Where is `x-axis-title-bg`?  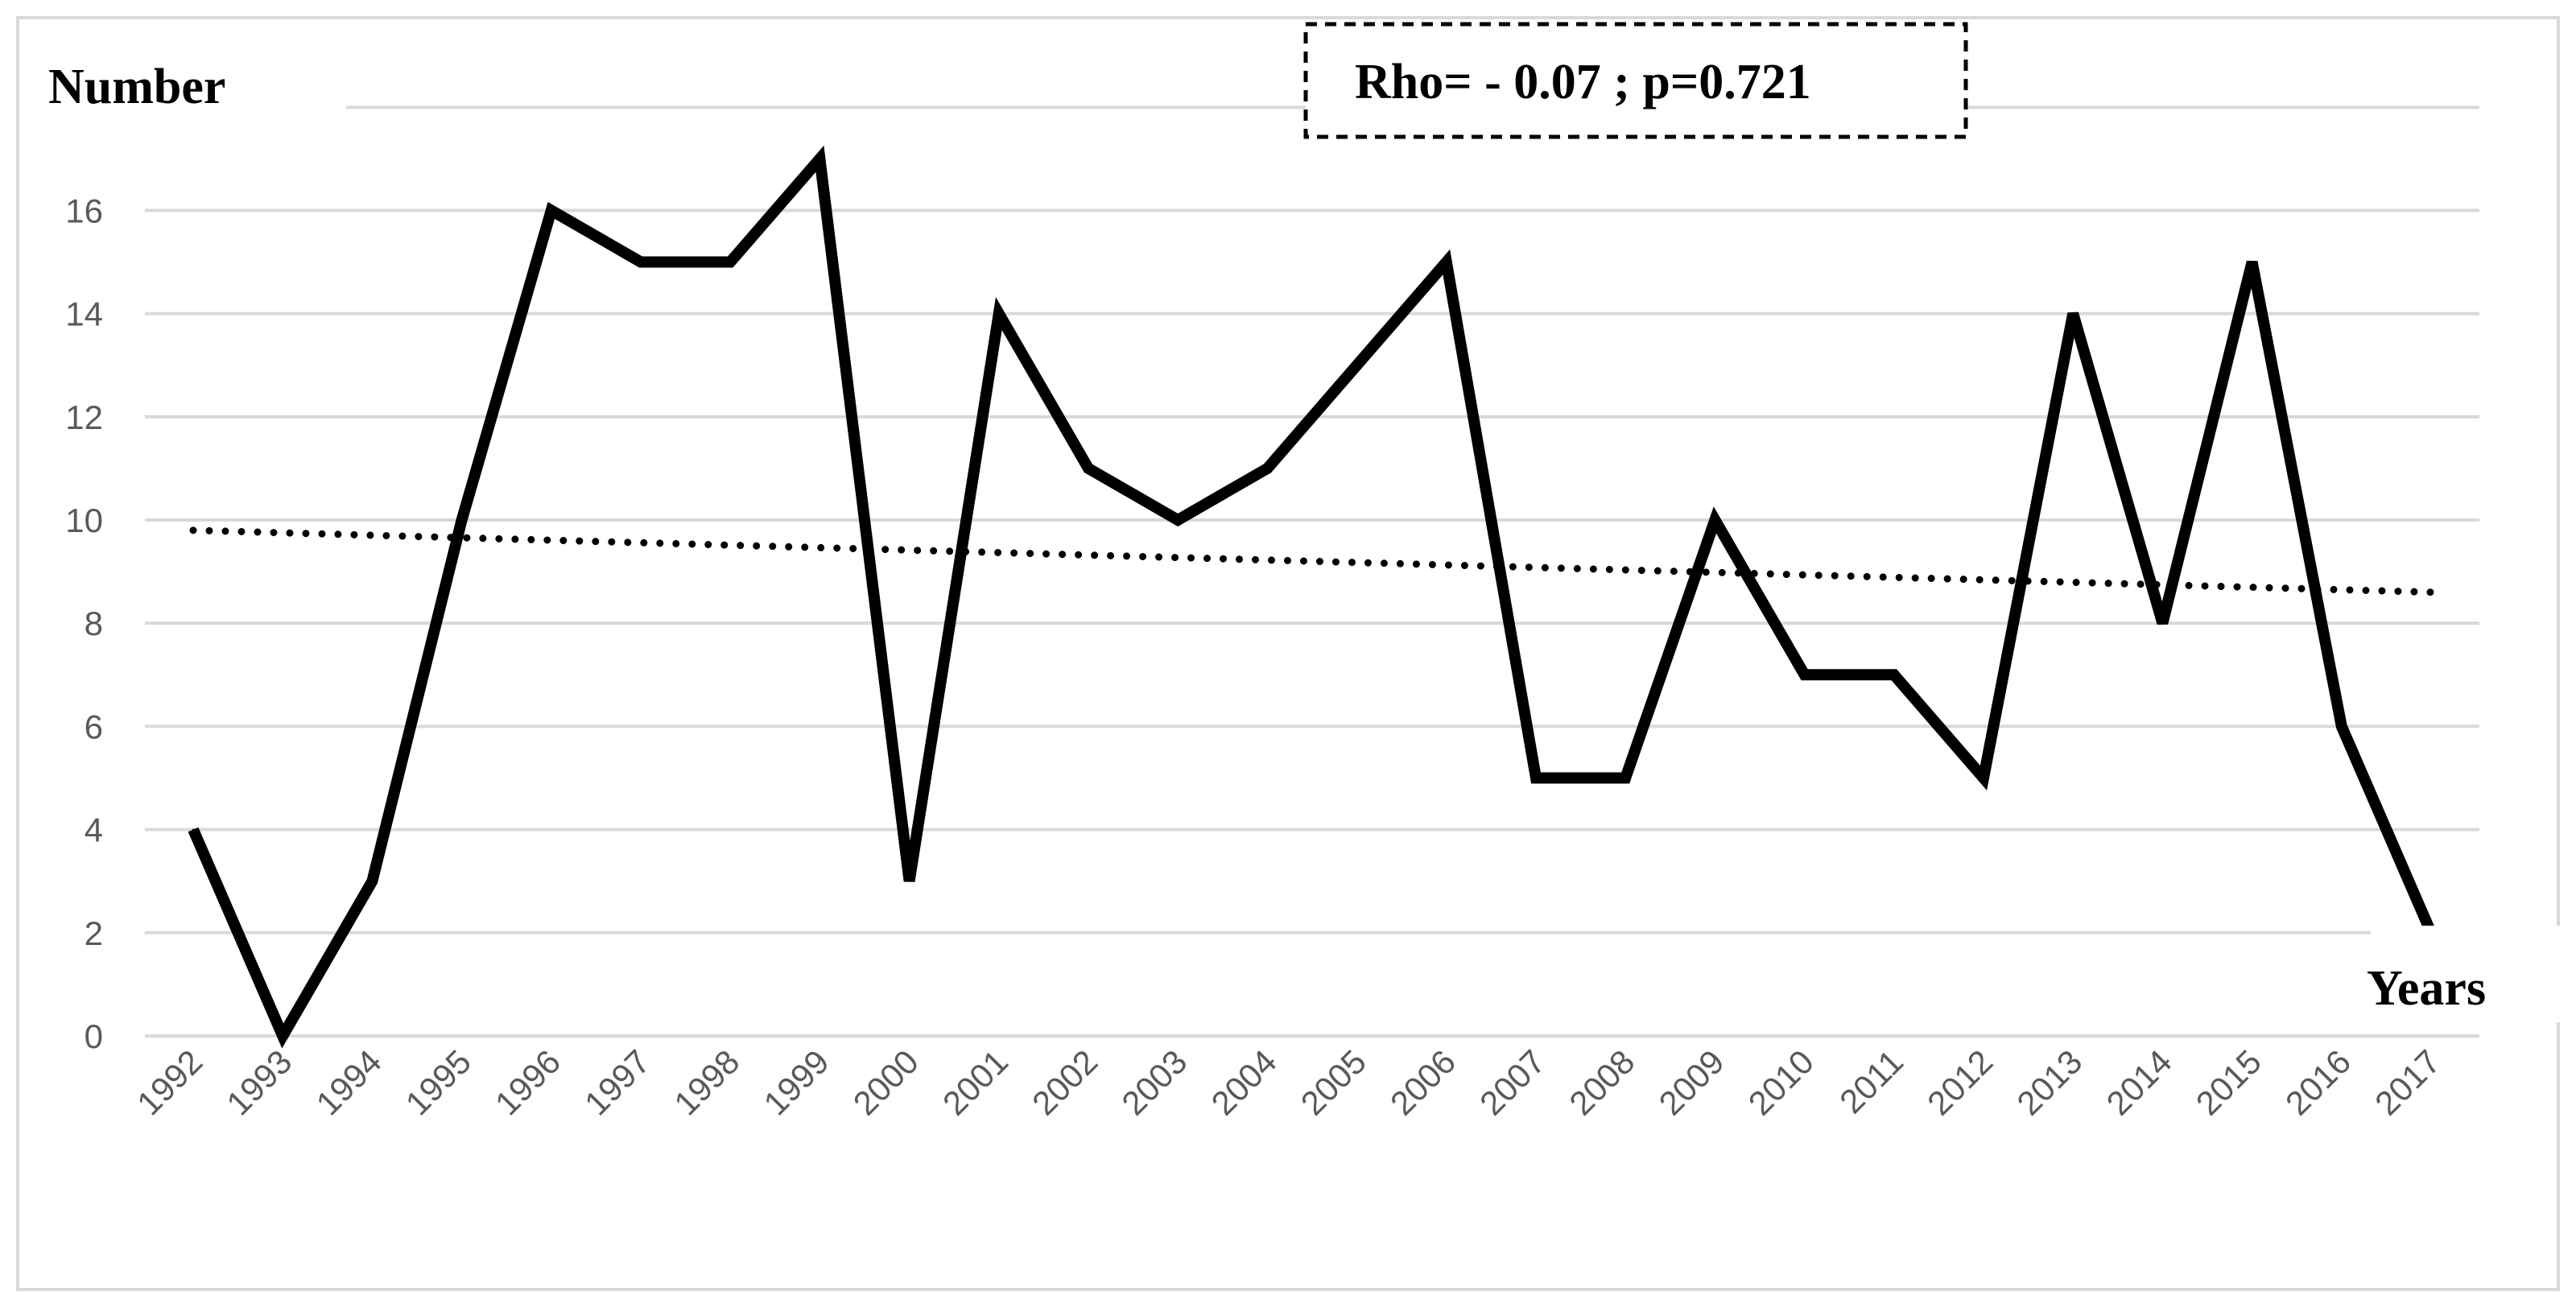 x-axis-title-bg is located at coordinates (2467, 974).